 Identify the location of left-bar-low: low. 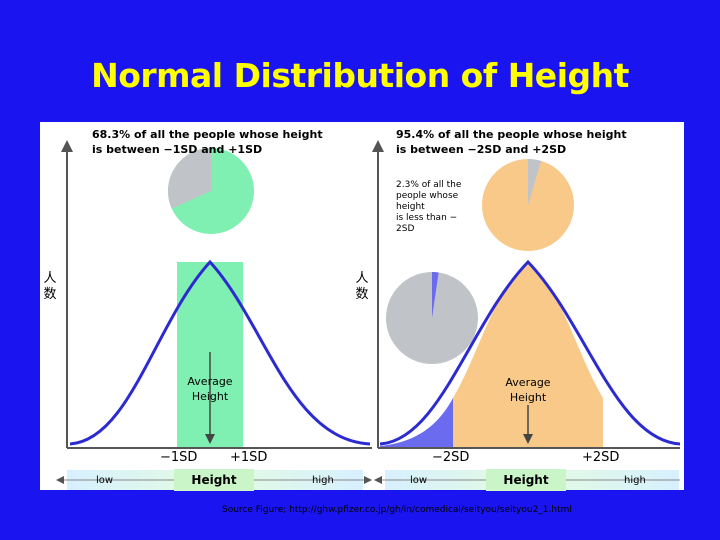
(105, 480).